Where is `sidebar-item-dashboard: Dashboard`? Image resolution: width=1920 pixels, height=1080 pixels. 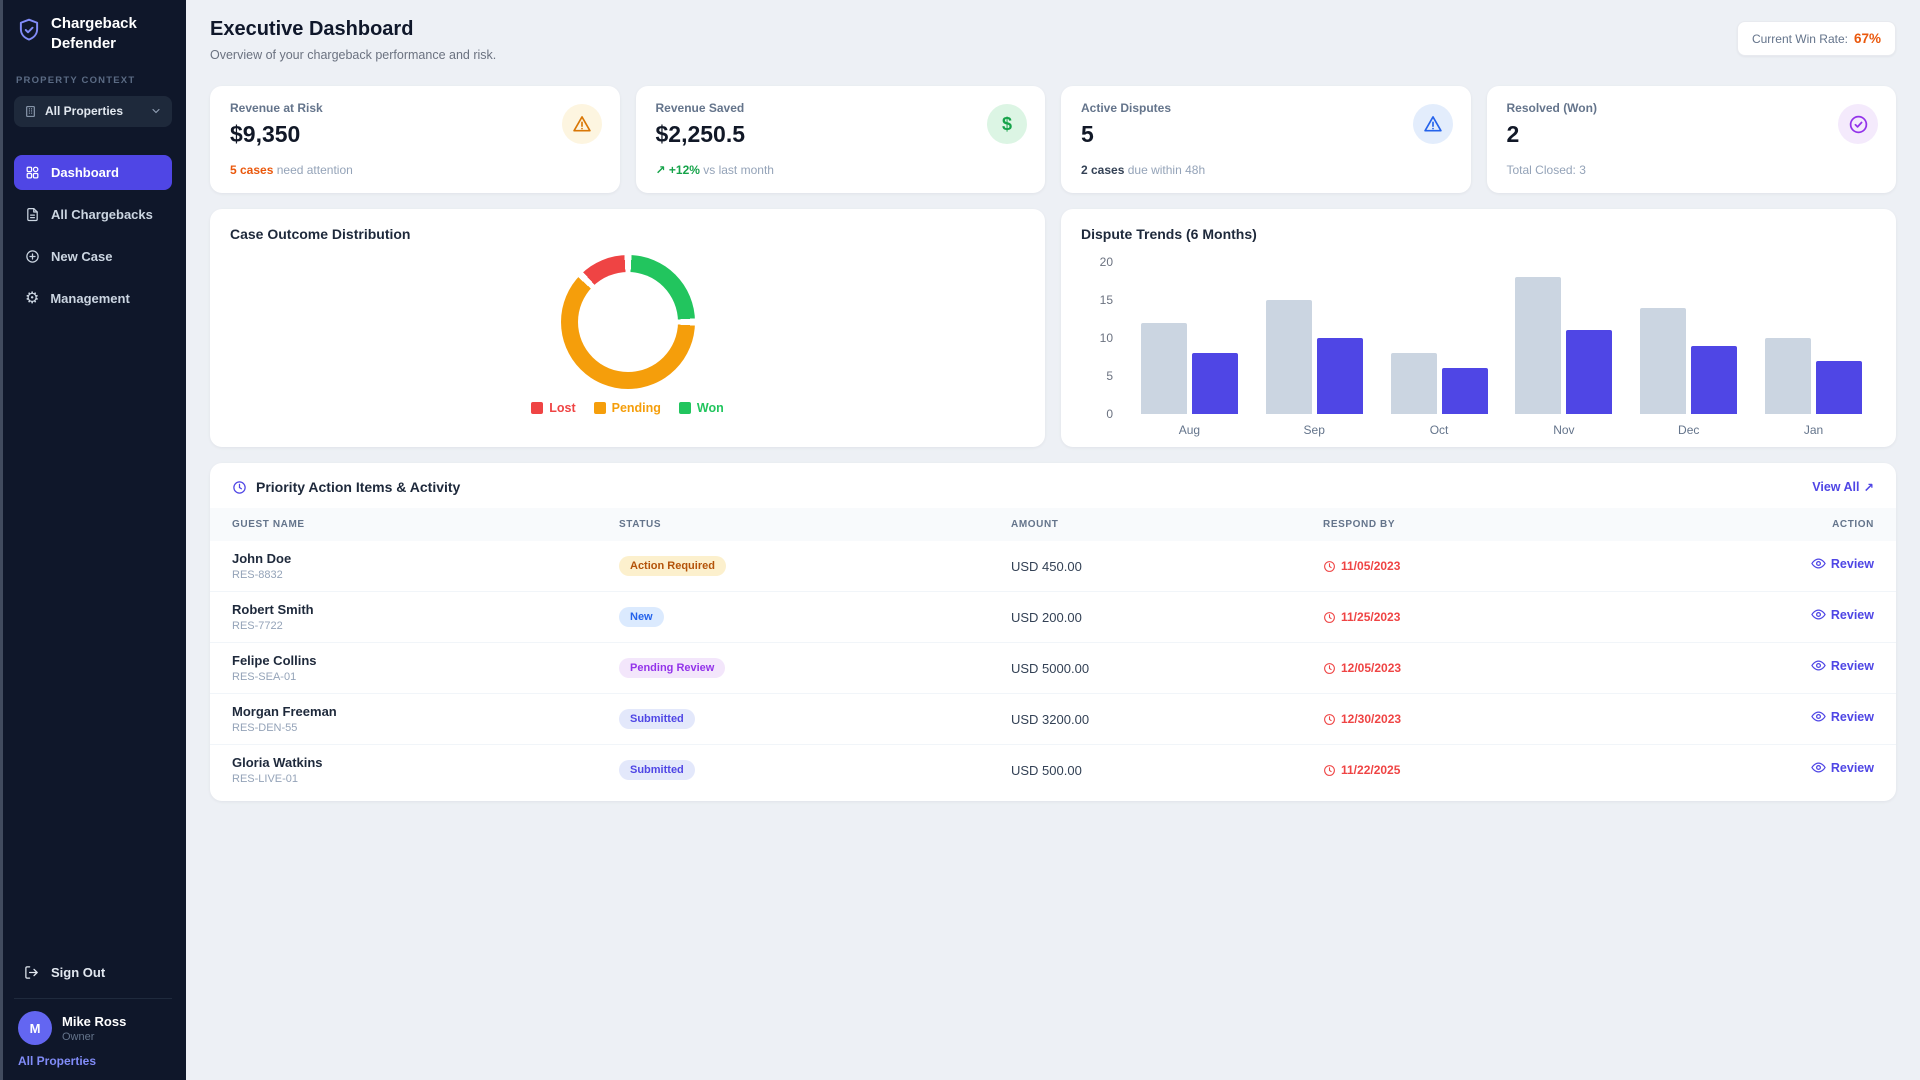
sidebar-item-dashboard: Dashboard is located at coordinates (93, 172).